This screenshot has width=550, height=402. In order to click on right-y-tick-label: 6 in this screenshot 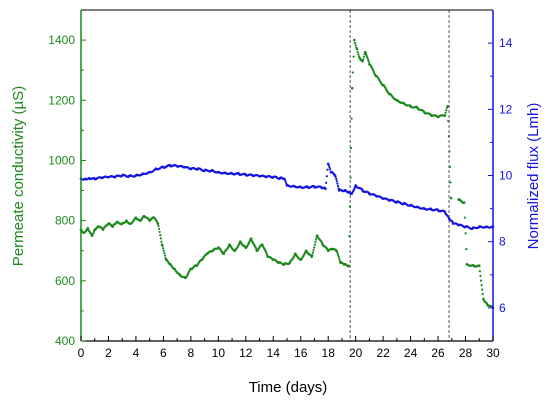, I will do `click(502, 308)`.